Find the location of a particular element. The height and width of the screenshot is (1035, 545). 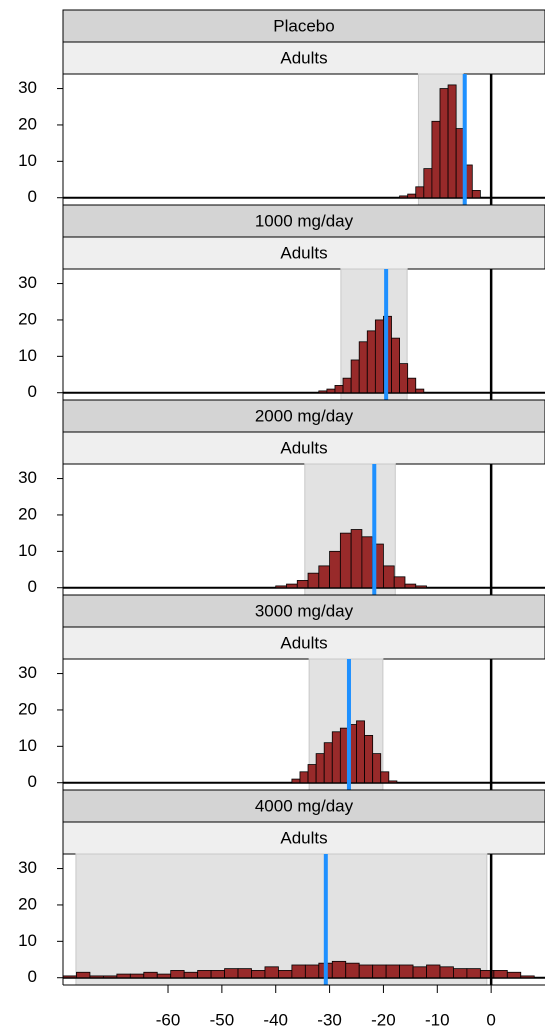

x-tick-label: -40 is located at coordinates (275, 1019).